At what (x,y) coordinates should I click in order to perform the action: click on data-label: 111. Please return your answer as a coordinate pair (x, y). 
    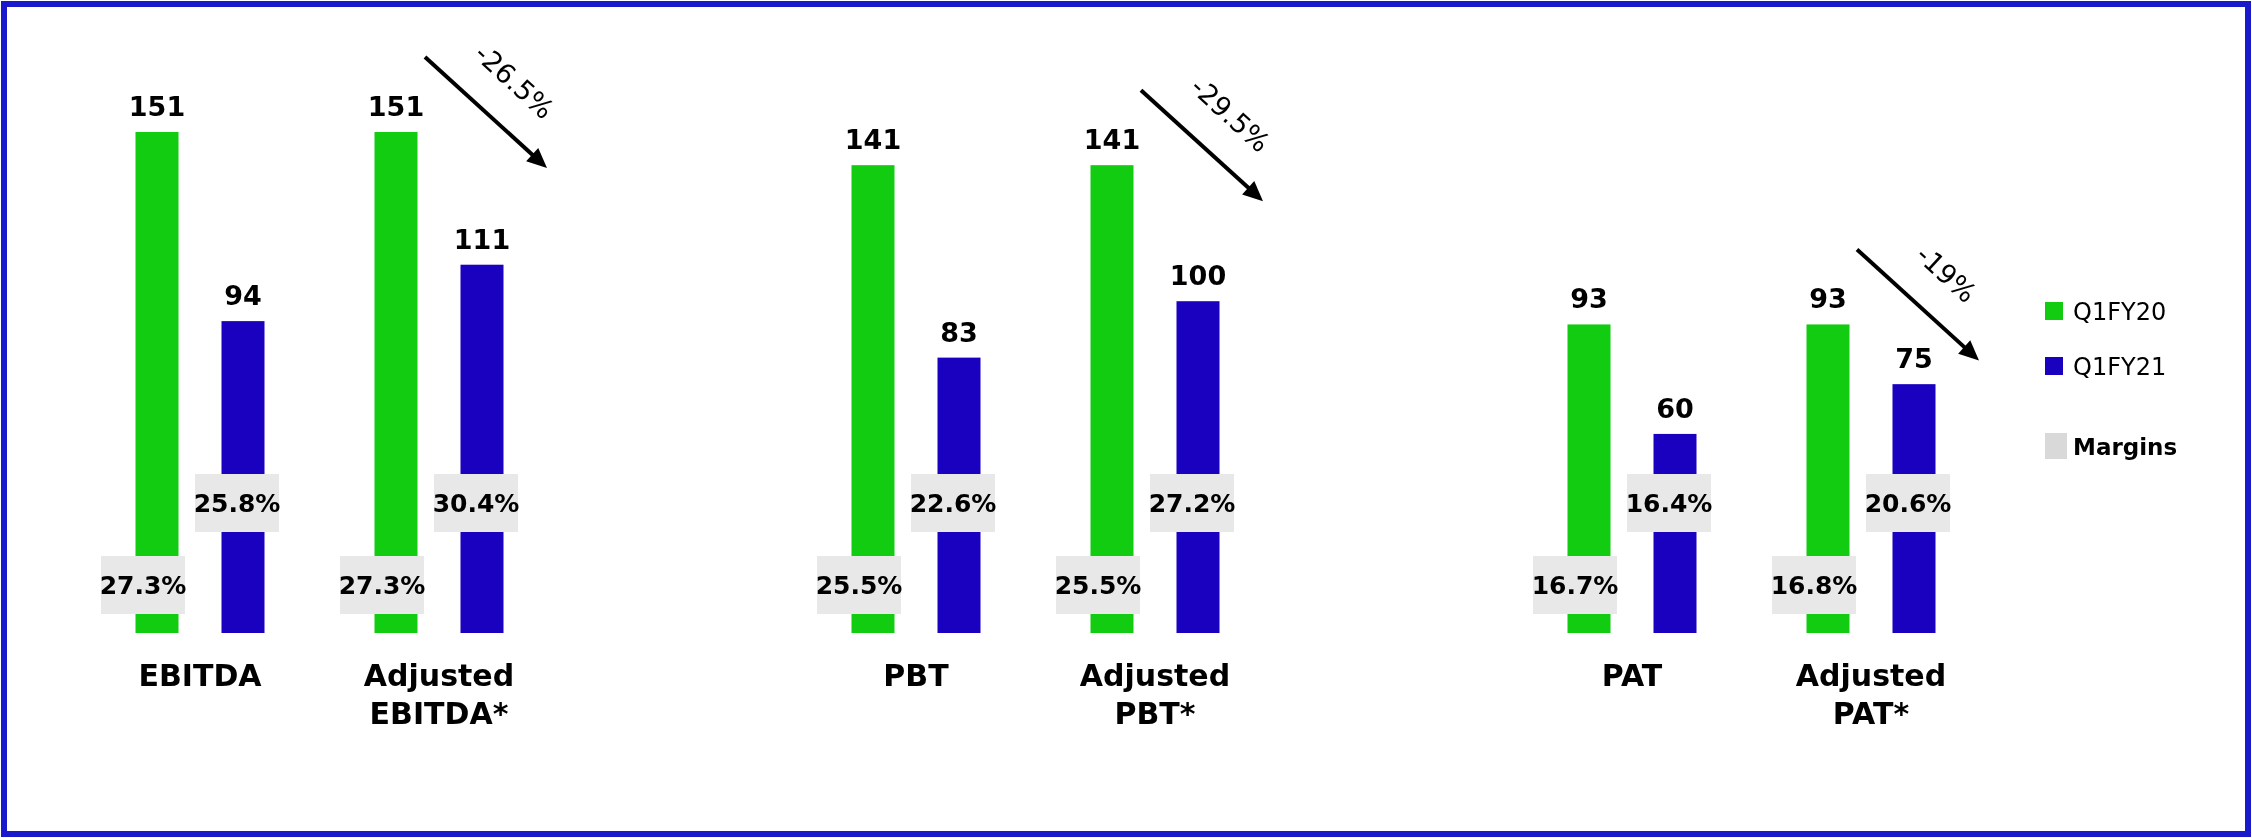
    Looking at the image, I should click on (482, 239).